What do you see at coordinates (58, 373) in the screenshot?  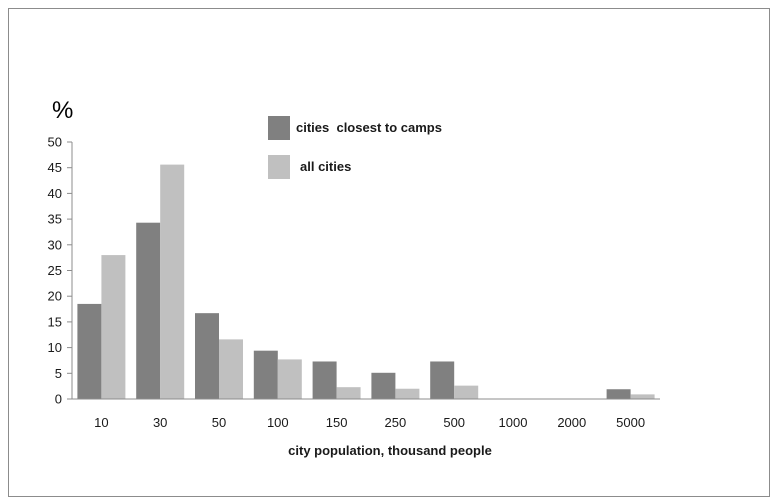 I see `y-tick-label: 5` at bounding box center [58, 373].